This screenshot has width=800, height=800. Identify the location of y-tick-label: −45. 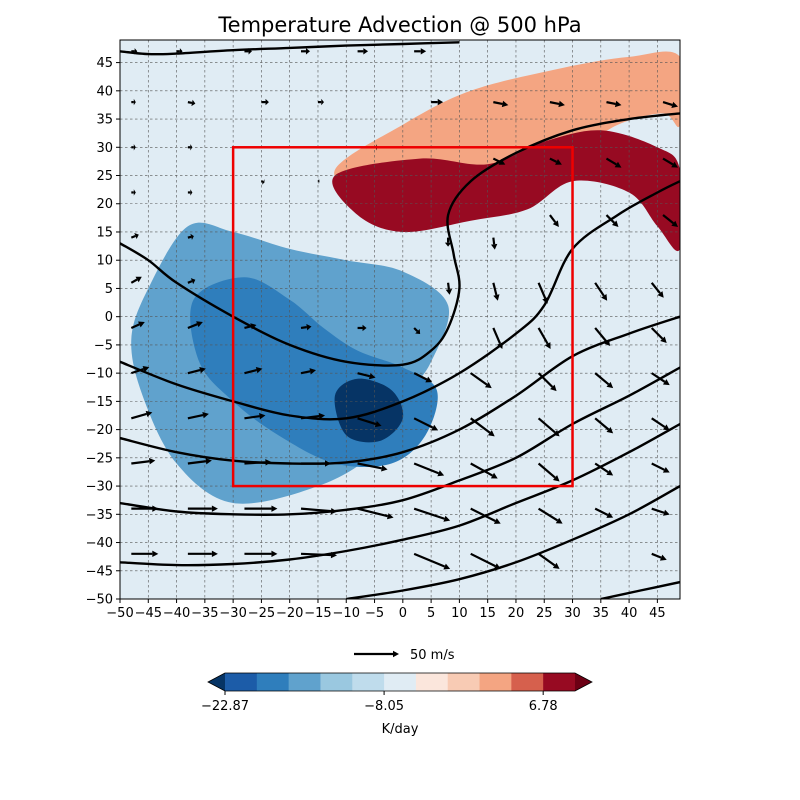
(99, 571).